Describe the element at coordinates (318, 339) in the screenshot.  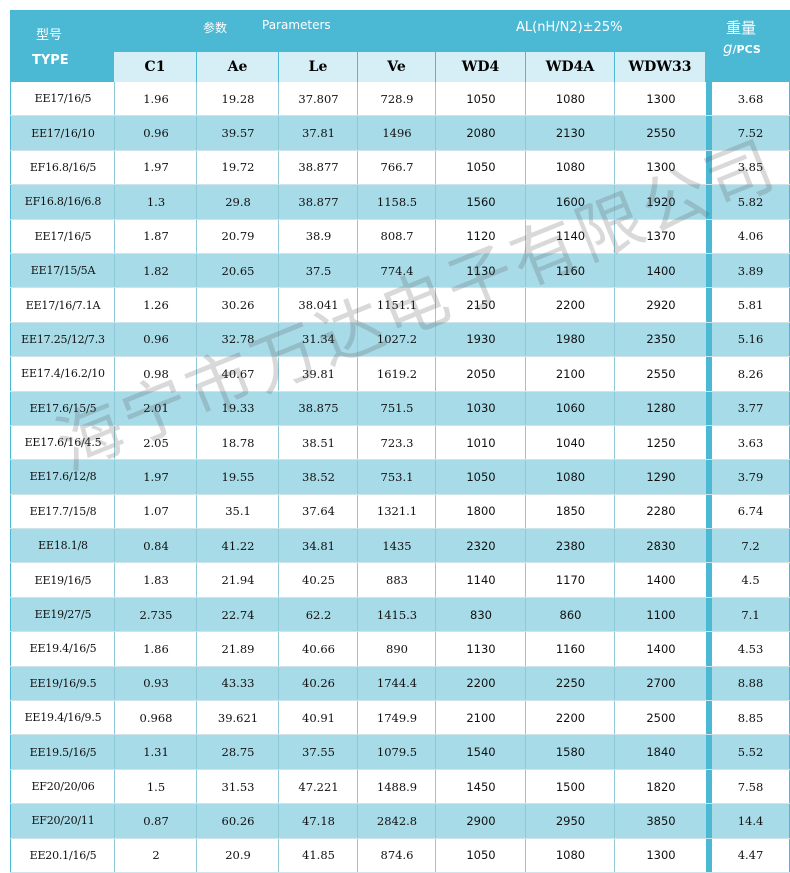
I see `le-cell: 31.34` at that location.